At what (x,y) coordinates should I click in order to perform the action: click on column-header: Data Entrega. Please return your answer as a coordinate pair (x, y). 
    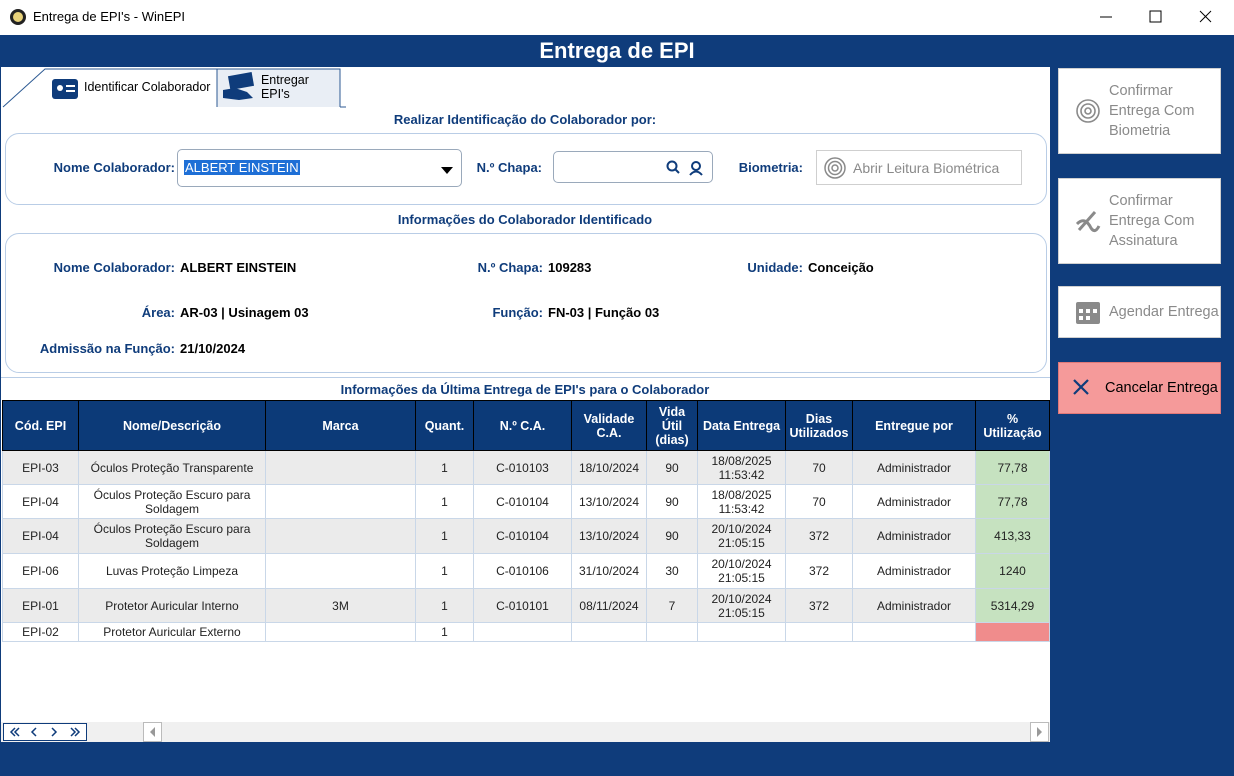
    Looking at the image, I should click on (741, 425).